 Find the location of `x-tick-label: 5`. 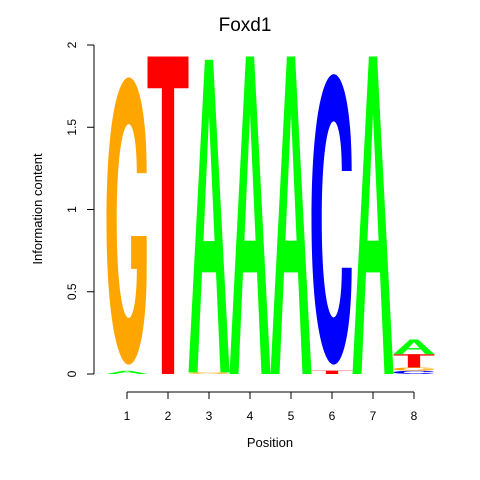

x-tick-label: 5 is located at coordinates (291, 416).